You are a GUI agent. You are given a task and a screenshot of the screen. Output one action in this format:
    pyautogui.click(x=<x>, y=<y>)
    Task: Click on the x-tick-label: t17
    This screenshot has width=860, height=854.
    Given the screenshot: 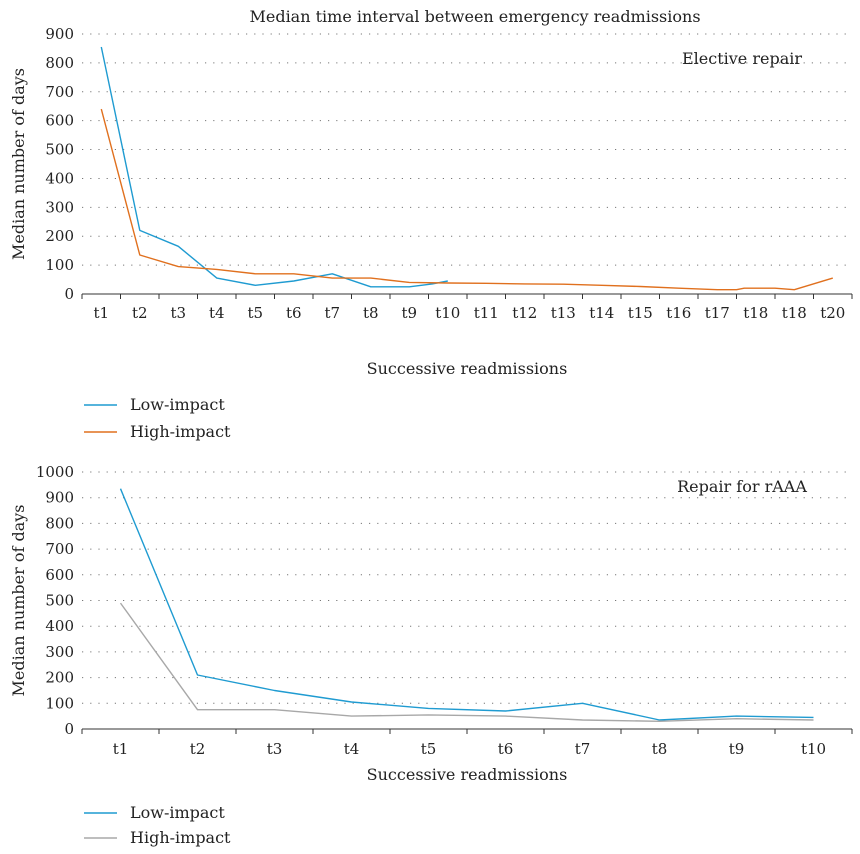 What is the action you would take?
    pyautogui.click(x=717, y=313)
    